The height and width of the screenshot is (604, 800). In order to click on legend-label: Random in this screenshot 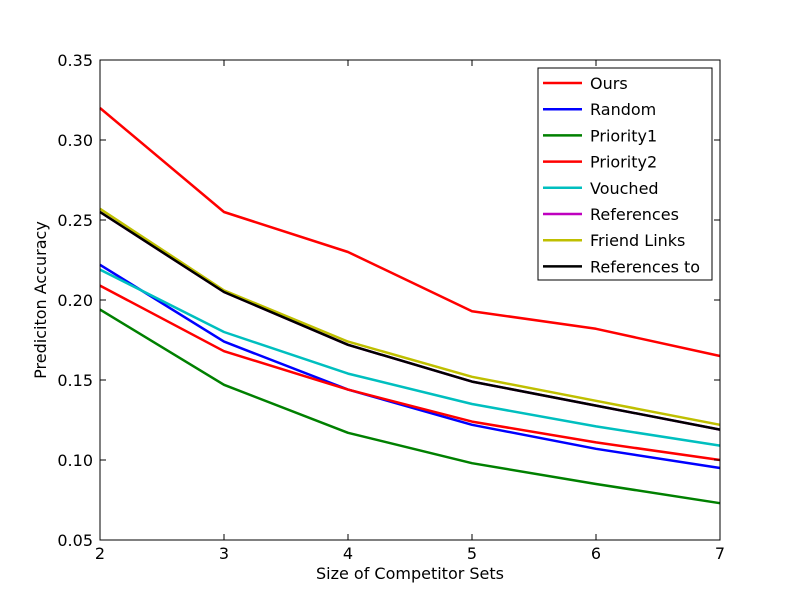, I will do `click(623, 109)`.